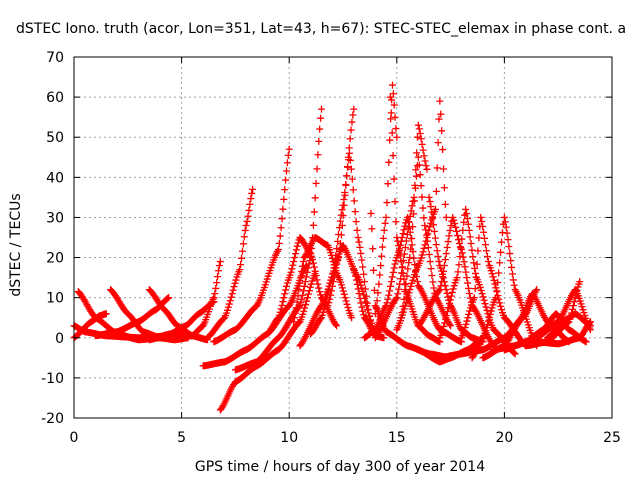 This screenshot has width=640, height=480. What do you see at coordinates (55, 98) in the screenshot?
I see `y-tick-label: 60` at bounding box center [55, 98].